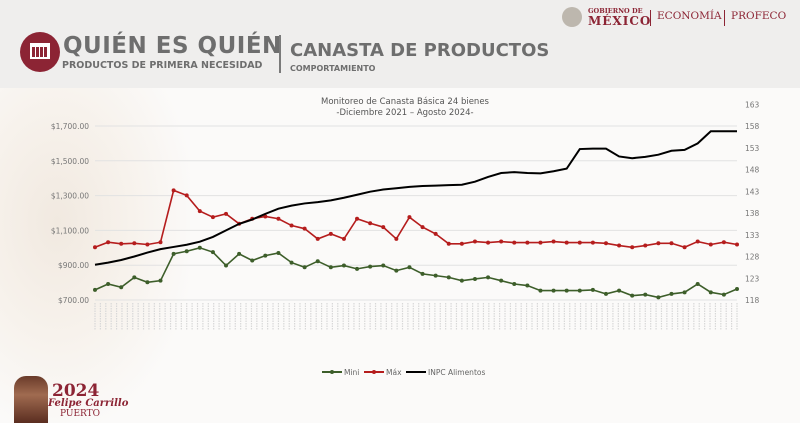 The image size is (800, 423). Describe the element at coordinates (752, 235) in the screenshot. I see `right-axis-tick-label: 133` at that location.